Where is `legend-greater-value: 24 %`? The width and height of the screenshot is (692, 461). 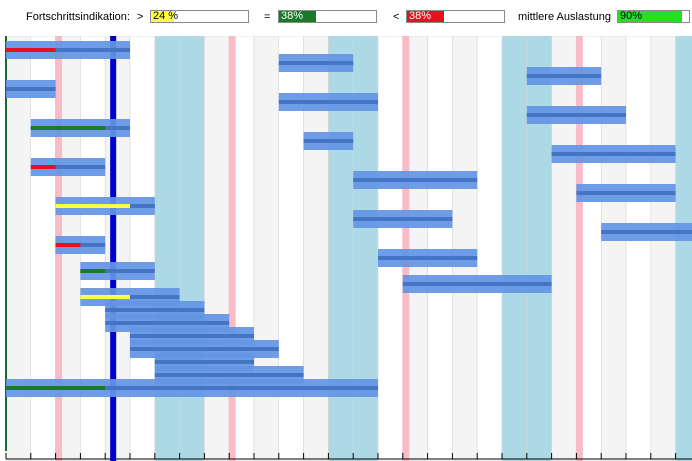 legend-greater-value: 24 % is located at coordinates (166, 16).